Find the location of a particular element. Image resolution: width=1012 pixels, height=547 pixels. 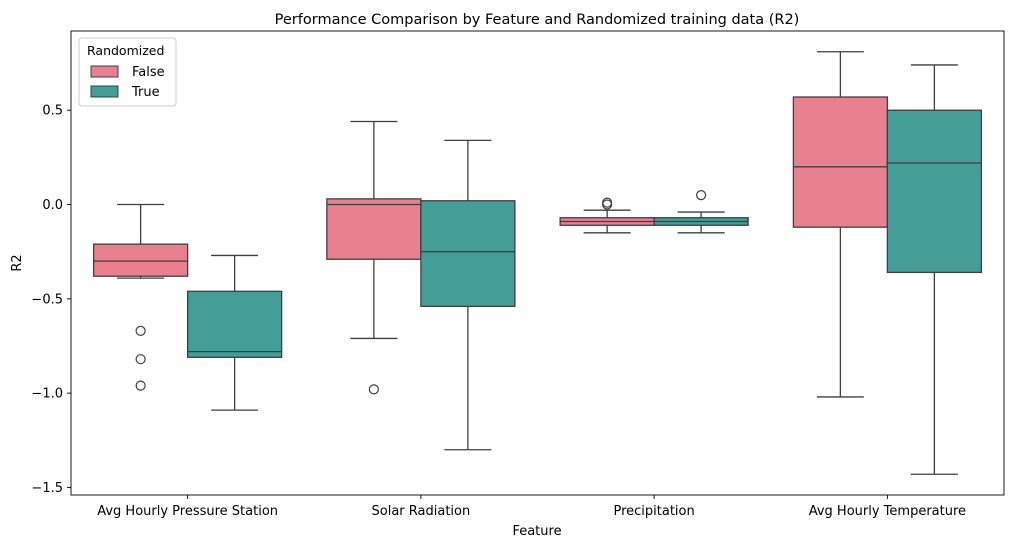

x-tick-label: Solar Radiation is located at coordinates (421, 511).